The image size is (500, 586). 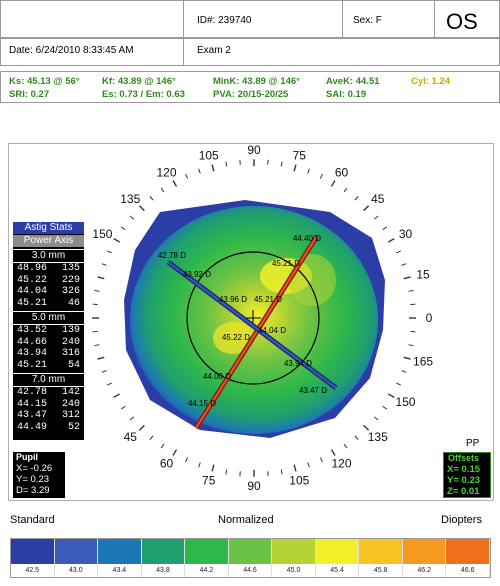 I want to click on dial-axis-label: 165, so click(x=423, y=361).